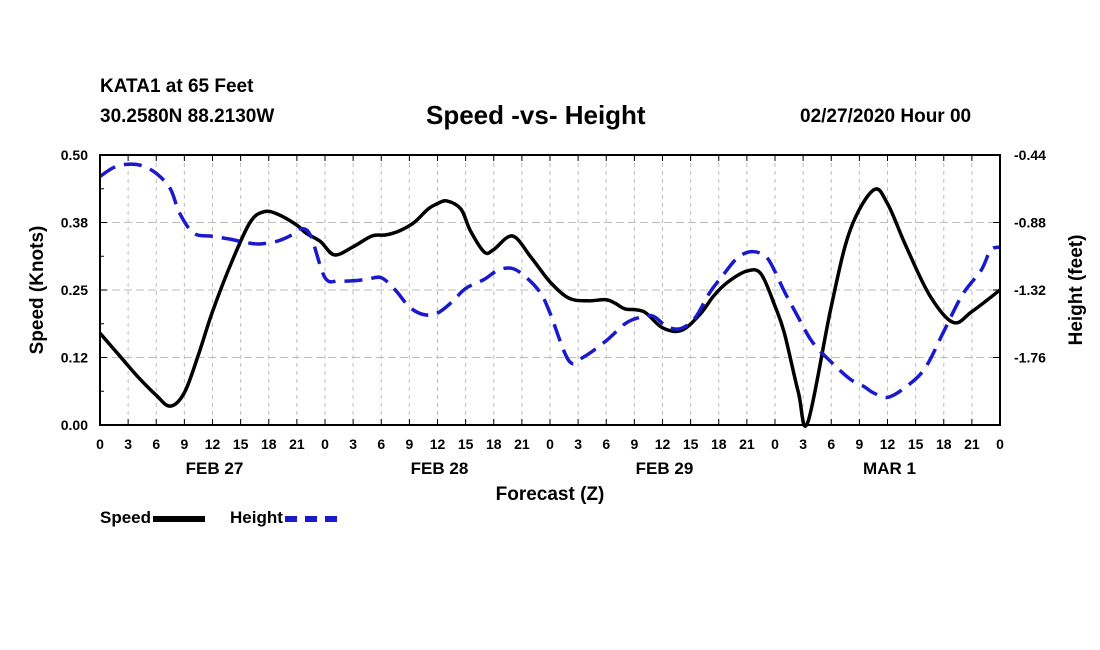 The image size is (1100, 650). What do you see at coordinates (179, 518) in the screenshot?
I see `legend-speed-swatch` at bounding box center [179, 518].